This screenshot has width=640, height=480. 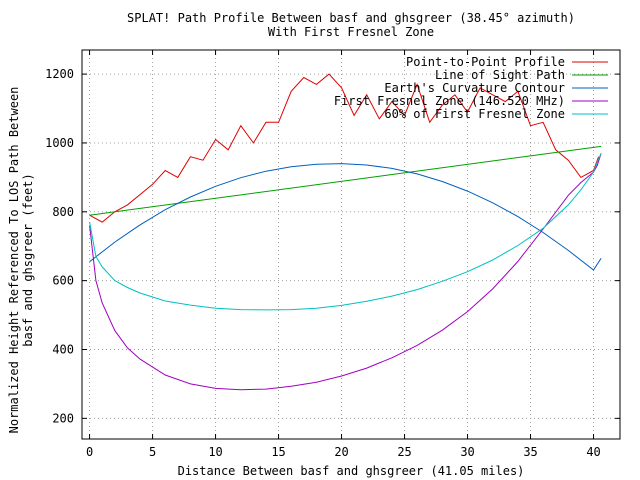 I want to click on legend-label-line-of-sight-path: Line of Sight Path, so click(x=500, y=75).